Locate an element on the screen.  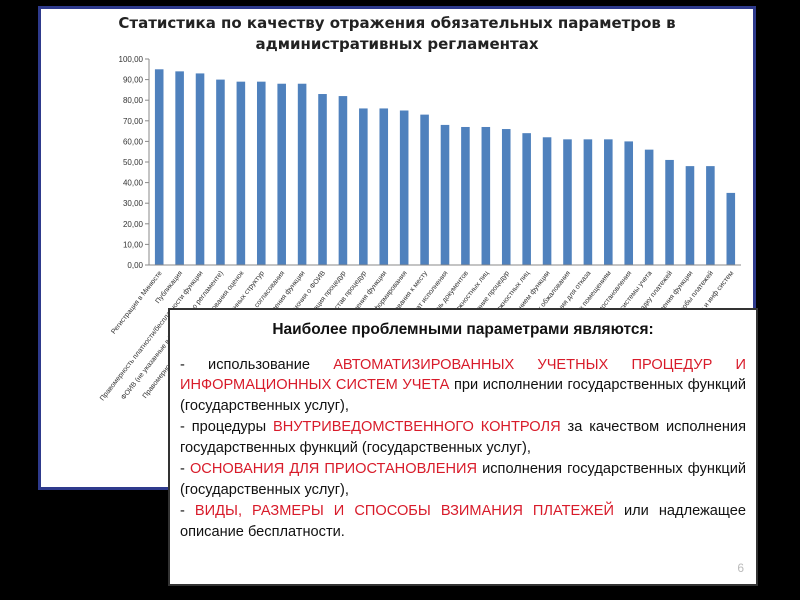
info-item-text: - использование is located at coordinates (257, 364).